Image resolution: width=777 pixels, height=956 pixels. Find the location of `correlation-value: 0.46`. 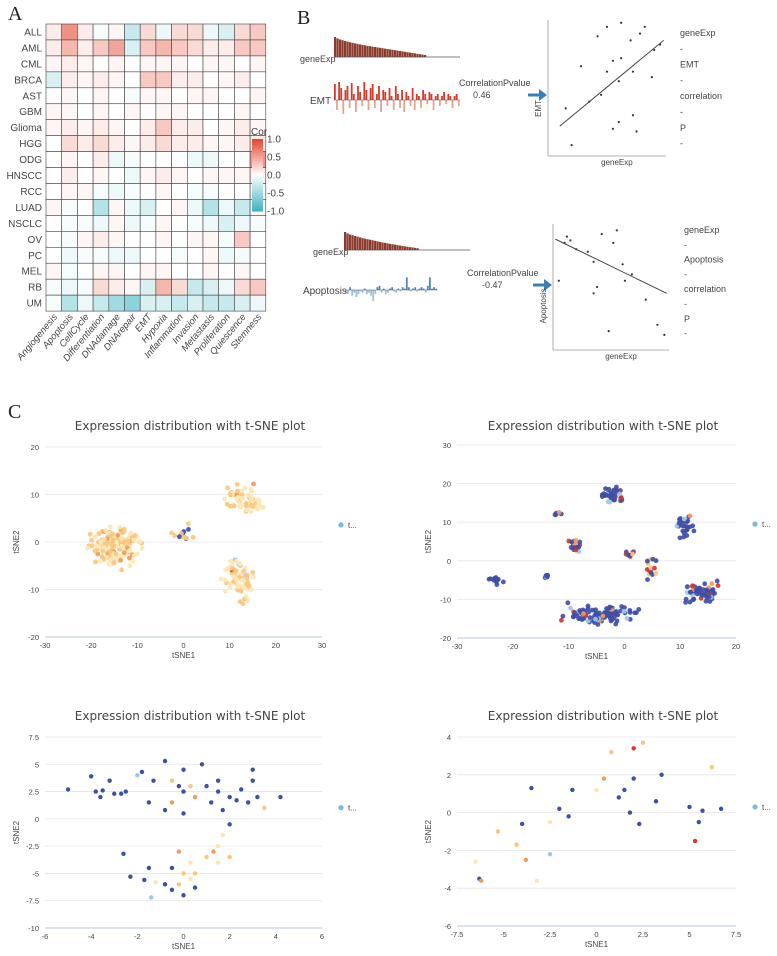

correlation-value: 0.46 is located at coordinates (482, 95).